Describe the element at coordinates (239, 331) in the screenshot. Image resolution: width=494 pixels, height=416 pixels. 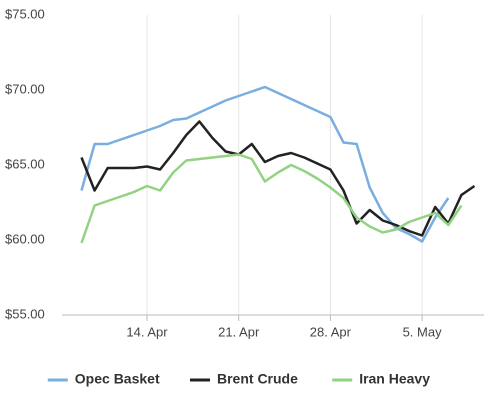
I see `x-tick-label: 21. Apr` at that location.